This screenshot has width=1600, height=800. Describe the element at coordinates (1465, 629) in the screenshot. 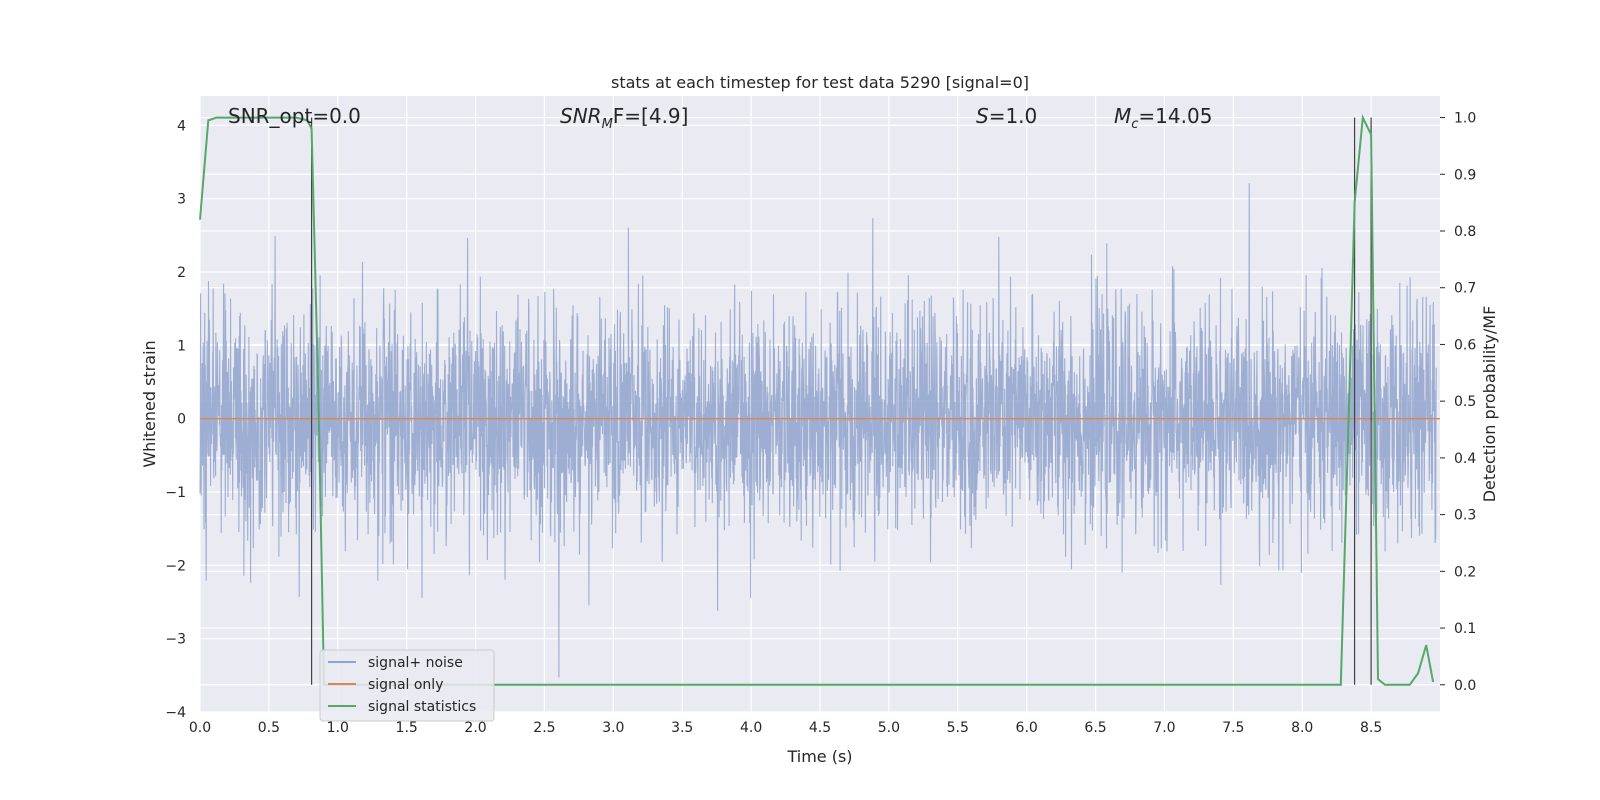

I see `y-tick-label-right: 0.1` at that location.